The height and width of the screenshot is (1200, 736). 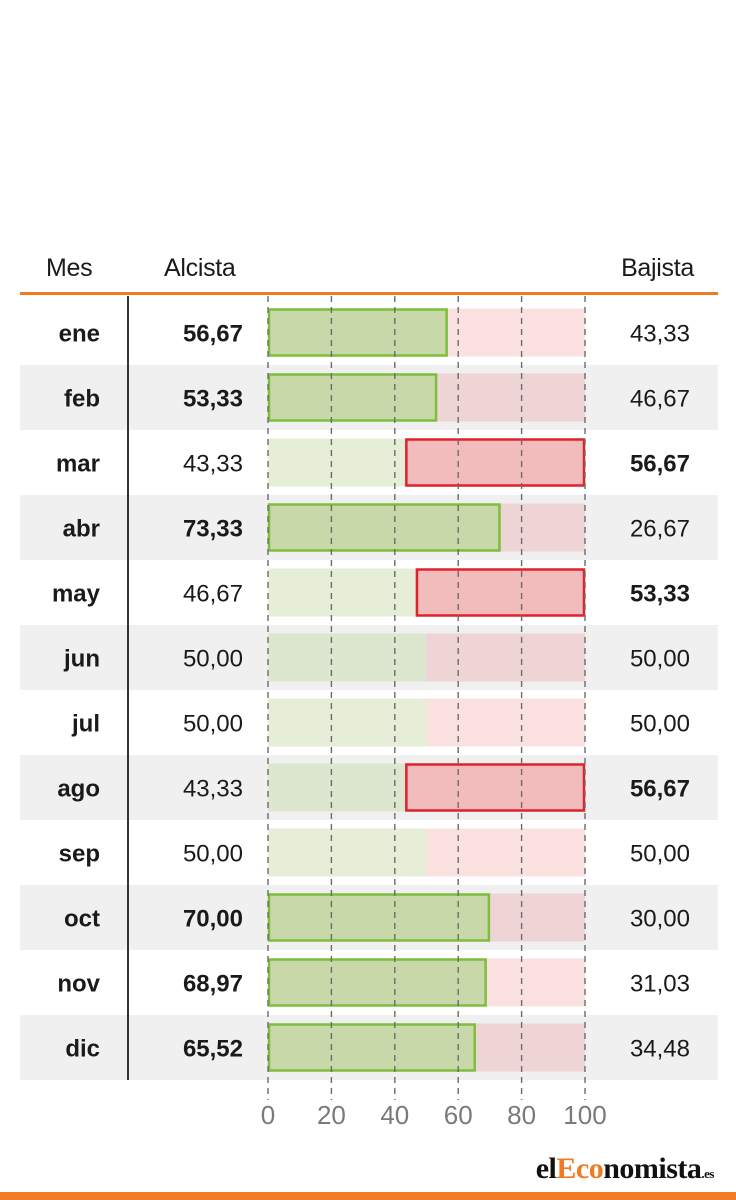 I want to click on value-bajista-jul: 50,00, so click(x=660, y=724).